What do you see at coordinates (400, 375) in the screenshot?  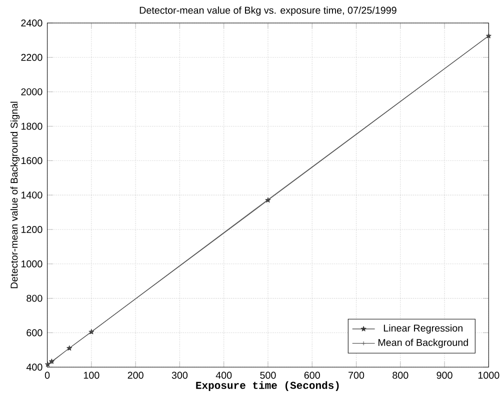 I see `x-tick-label: 800` at bounding box center [400, 375].